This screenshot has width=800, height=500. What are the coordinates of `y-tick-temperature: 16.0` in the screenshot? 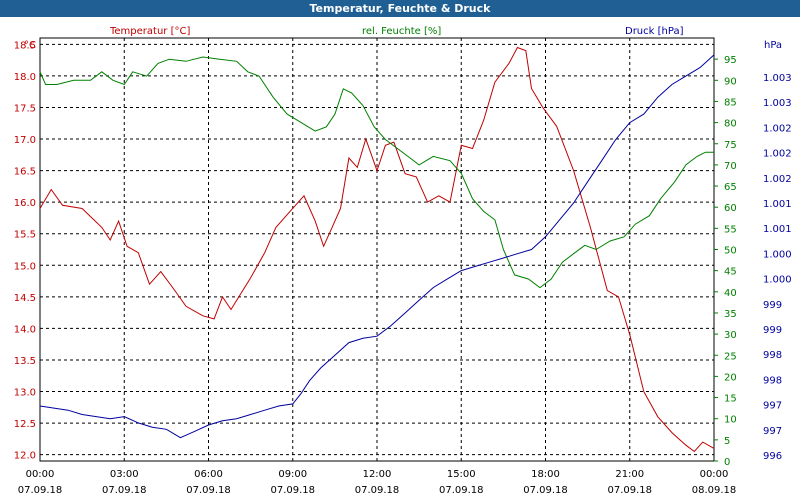 It's located at (25, 203).